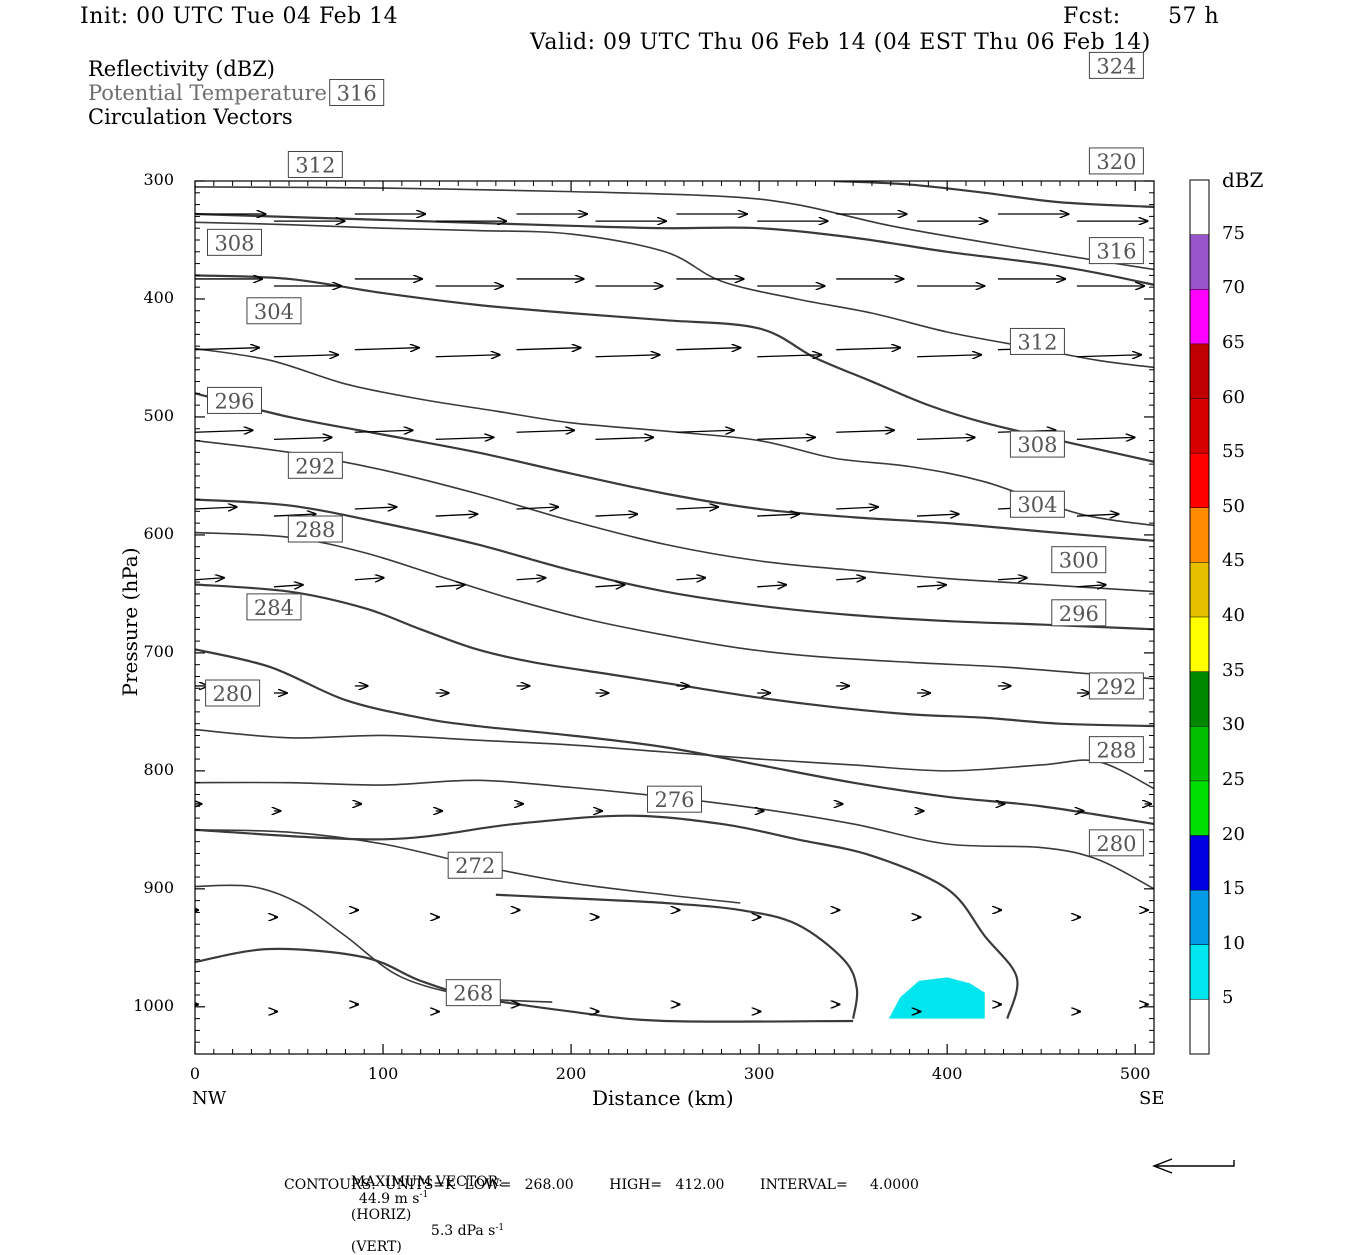 Image resolution: width=1350 pixels, height=1255 pixels. I want to click on contour-label-text: 280, so click(233, 694).